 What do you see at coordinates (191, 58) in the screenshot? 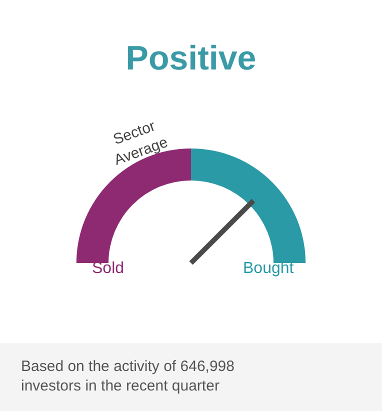
I see `chart-title: Positive` at bounding box center [191, 58].